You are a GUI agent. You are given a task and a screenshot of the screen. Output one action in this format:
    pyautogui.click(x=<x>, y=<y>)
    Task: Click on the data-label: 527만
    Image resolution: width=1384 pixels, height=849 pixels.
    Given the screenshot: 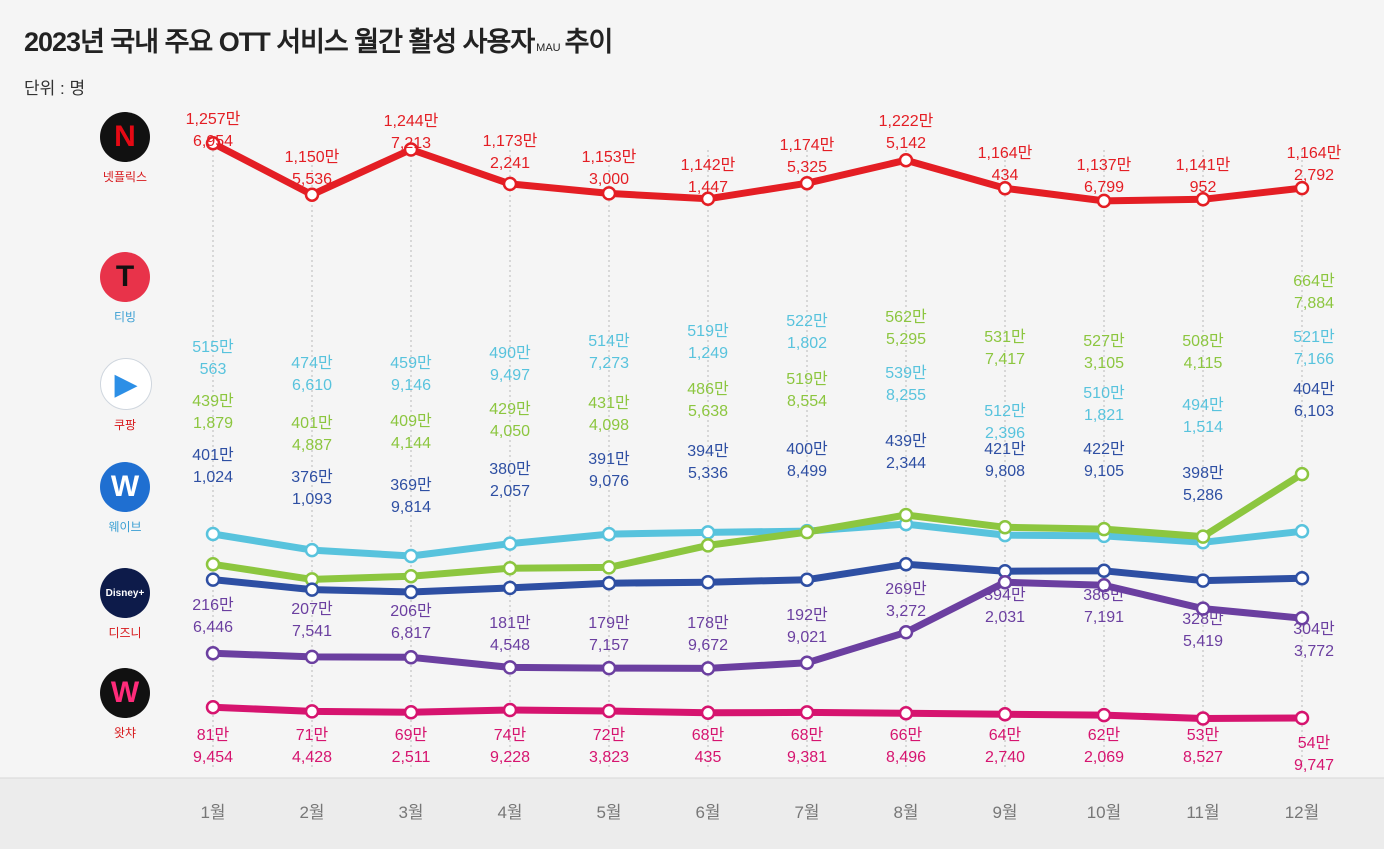 What is the action you would take?
    pyautogui.click(x=1104, y=341)
    